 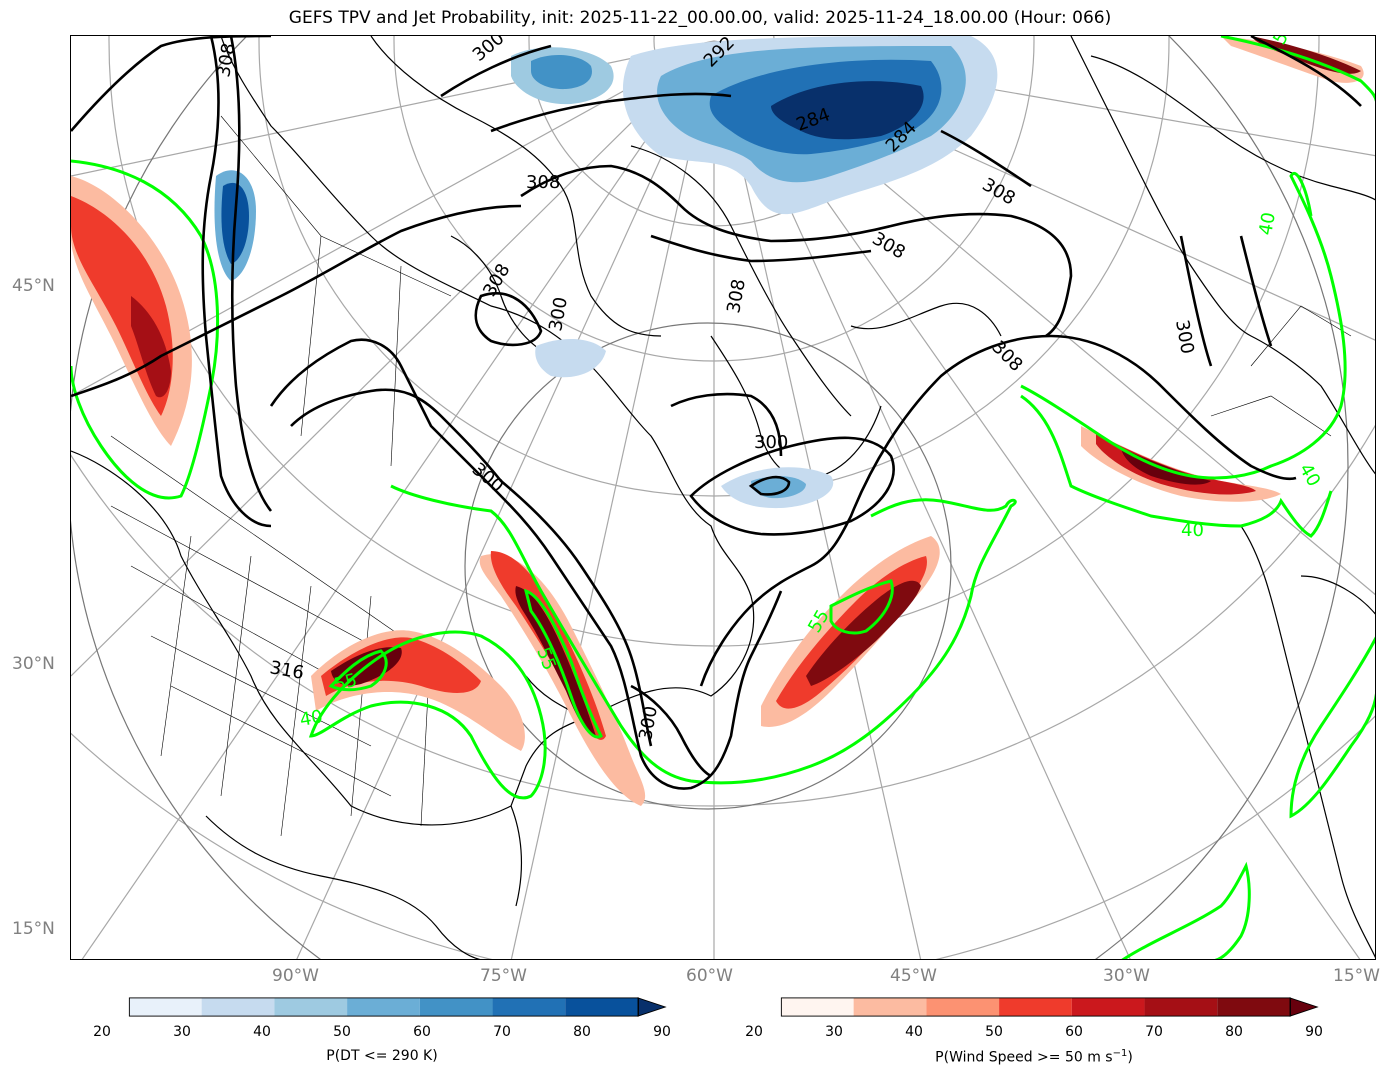 I want to click on blue-tick: 60, so click(x=422, y=1032).